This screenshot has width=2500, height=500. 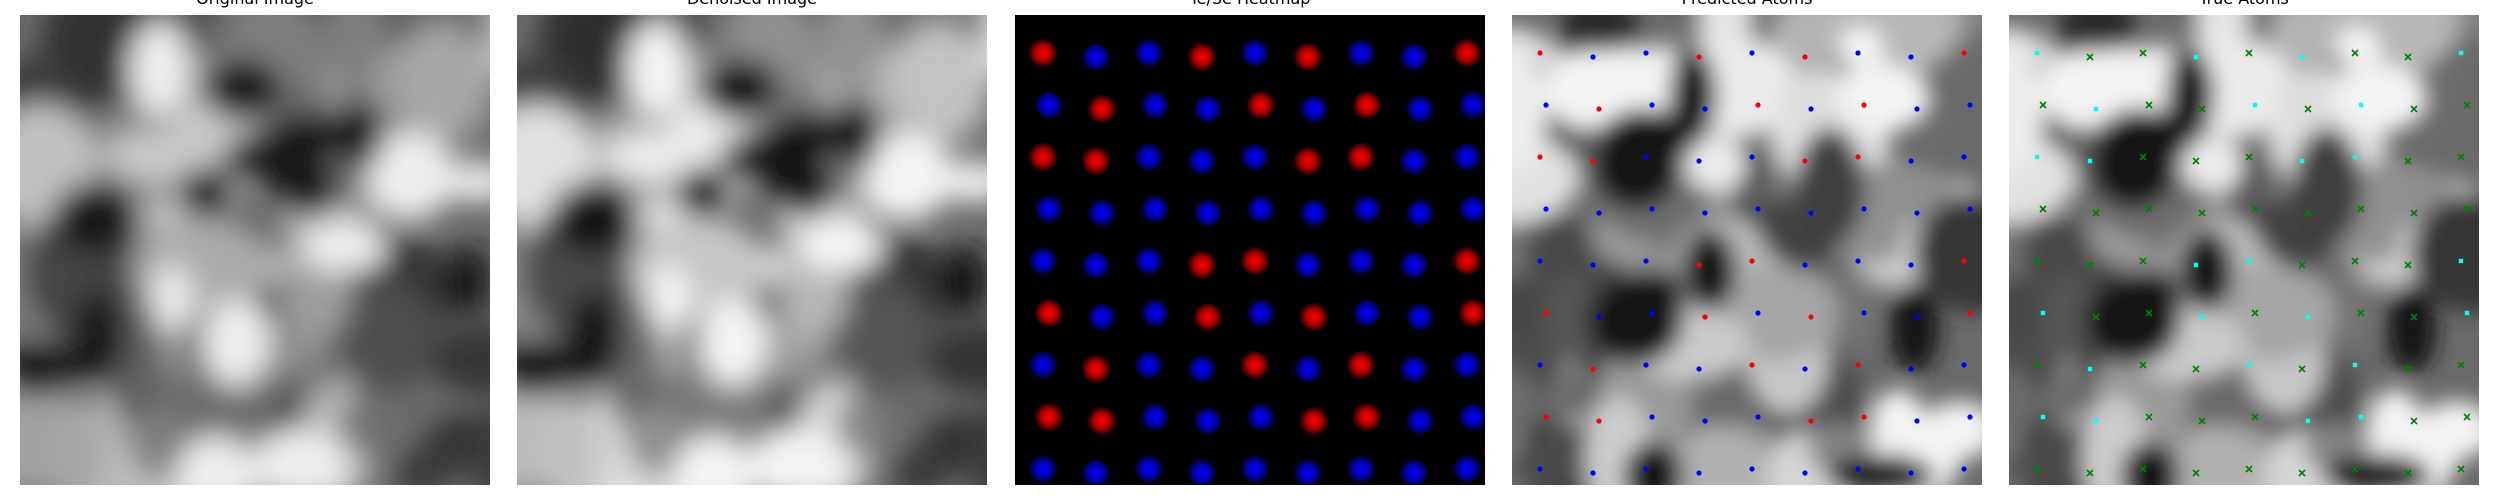 What do you see at coordinates (2244, 4) in the screenshot?
I see `panel-title: True Atoms` at bounding box center [2244, 4].